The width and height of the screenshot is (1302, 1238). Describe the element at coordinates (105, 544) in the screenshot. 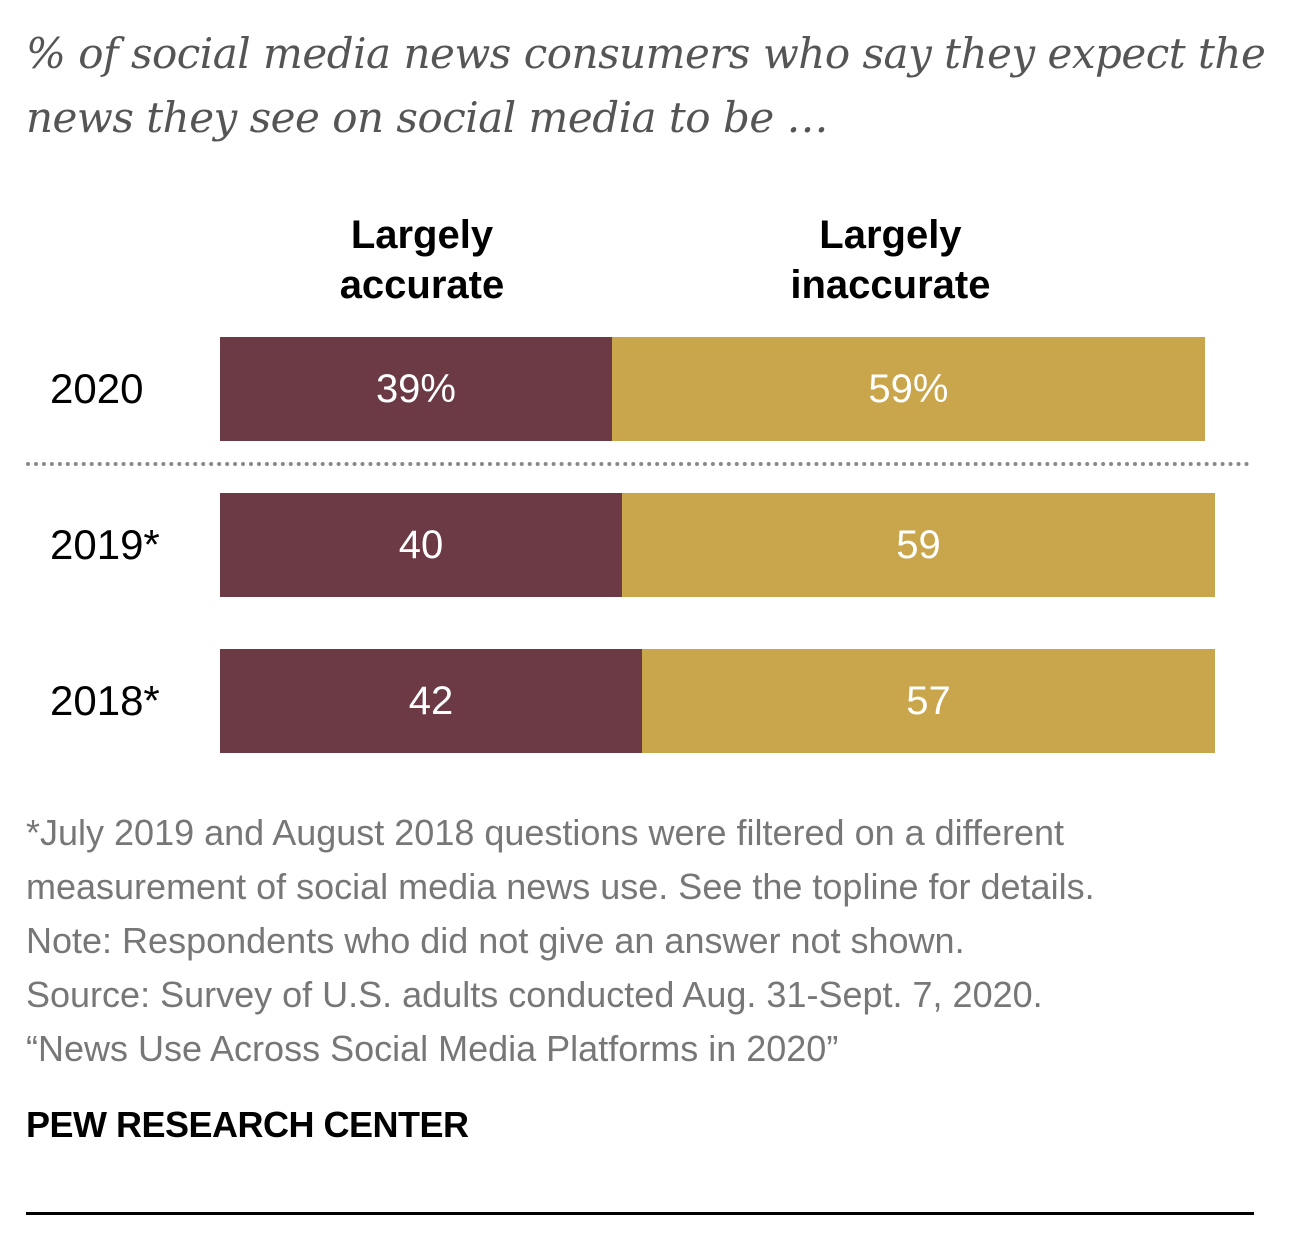

I see `row-label: 2019*` at that location.